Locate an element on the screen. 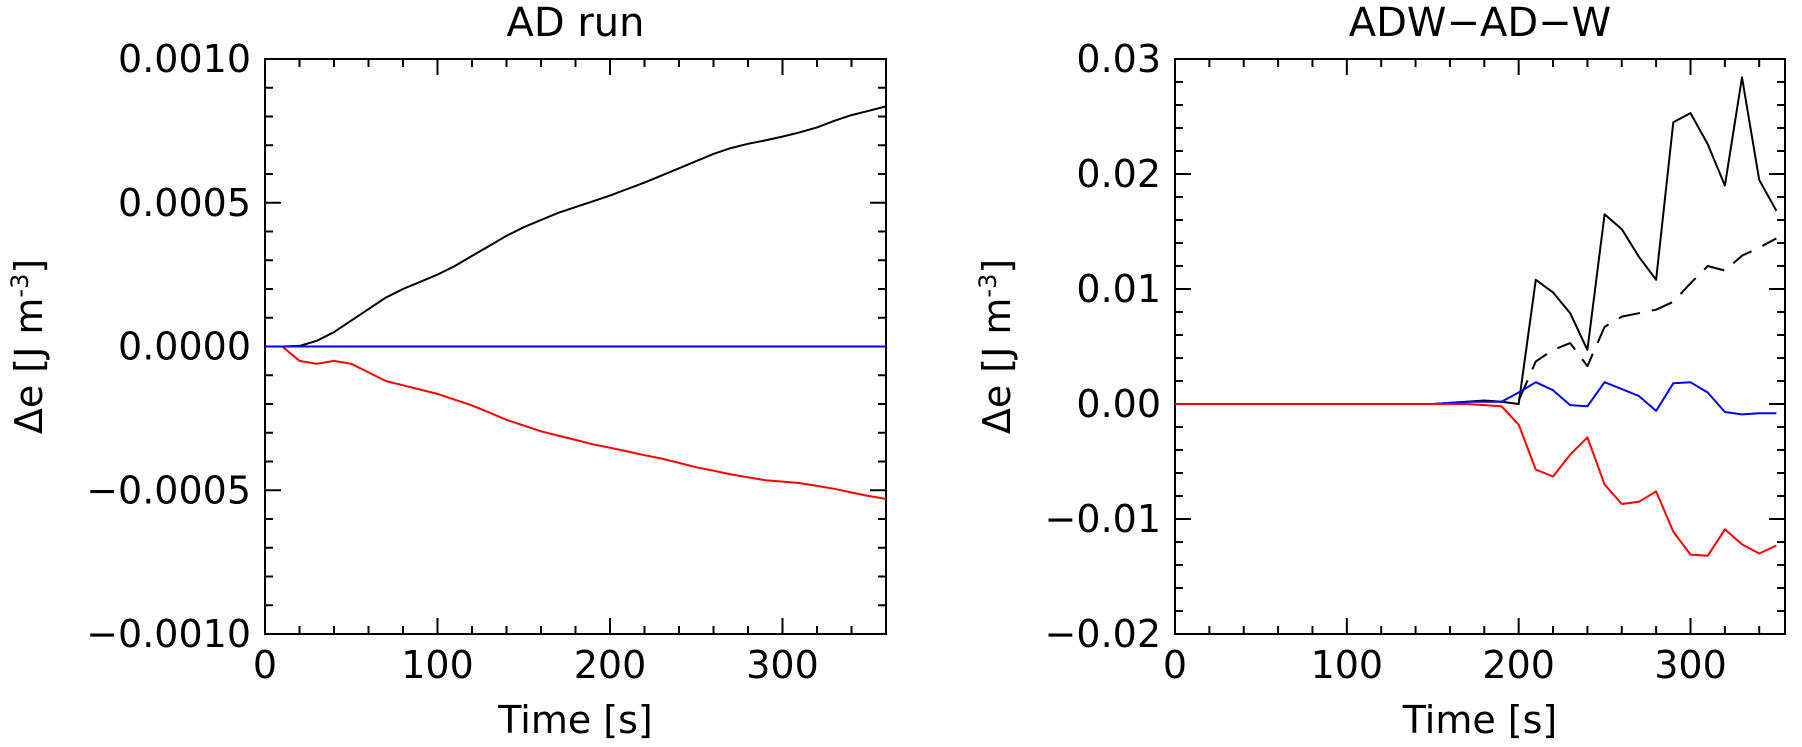 The width and height of the screenshot is (1802, 747). y-tick-label: 0.0010 is located at coordinates (184, 59).